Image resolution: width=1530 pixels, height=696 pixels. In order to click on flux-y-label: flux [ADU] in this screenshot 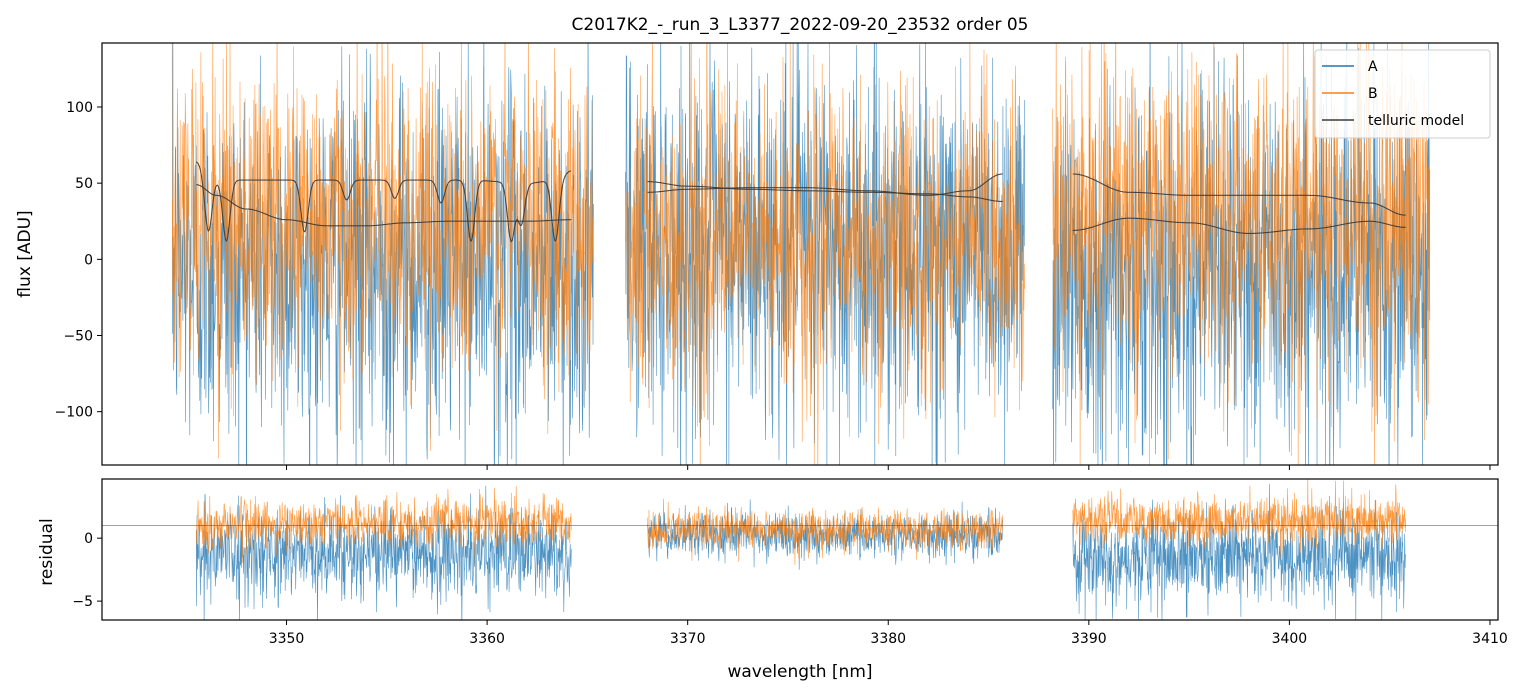, I will do `click(25, 253)`.